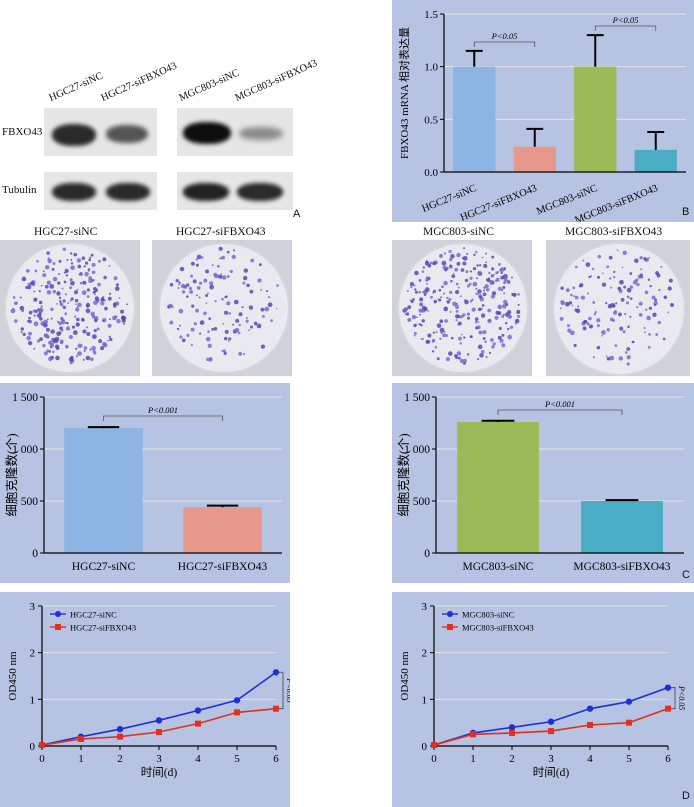  I want to click on y-tick-label: 500, so click(30, 502).